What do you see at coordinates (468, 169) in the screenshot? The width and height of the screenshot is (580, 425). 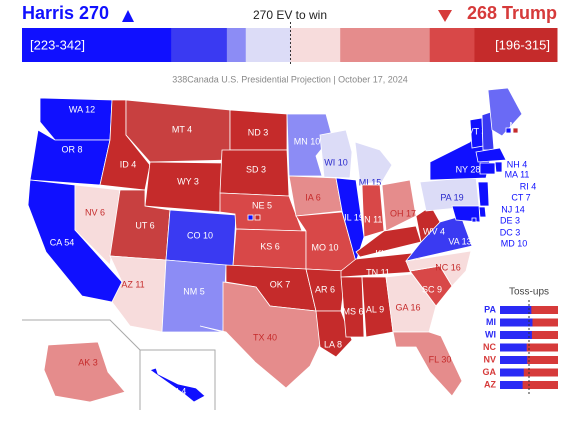 I see `state-label: NY 28` at bounding box center [468, 169].